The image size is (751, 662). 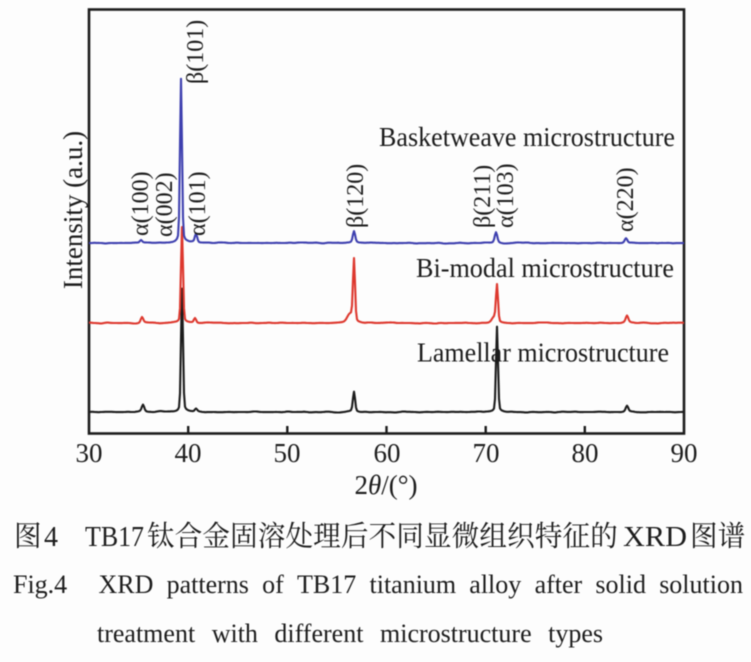 What do you see at coordinates (387, 453) in the screenshot?
I see `svg-text: 60` at bounding box center [387, 453].